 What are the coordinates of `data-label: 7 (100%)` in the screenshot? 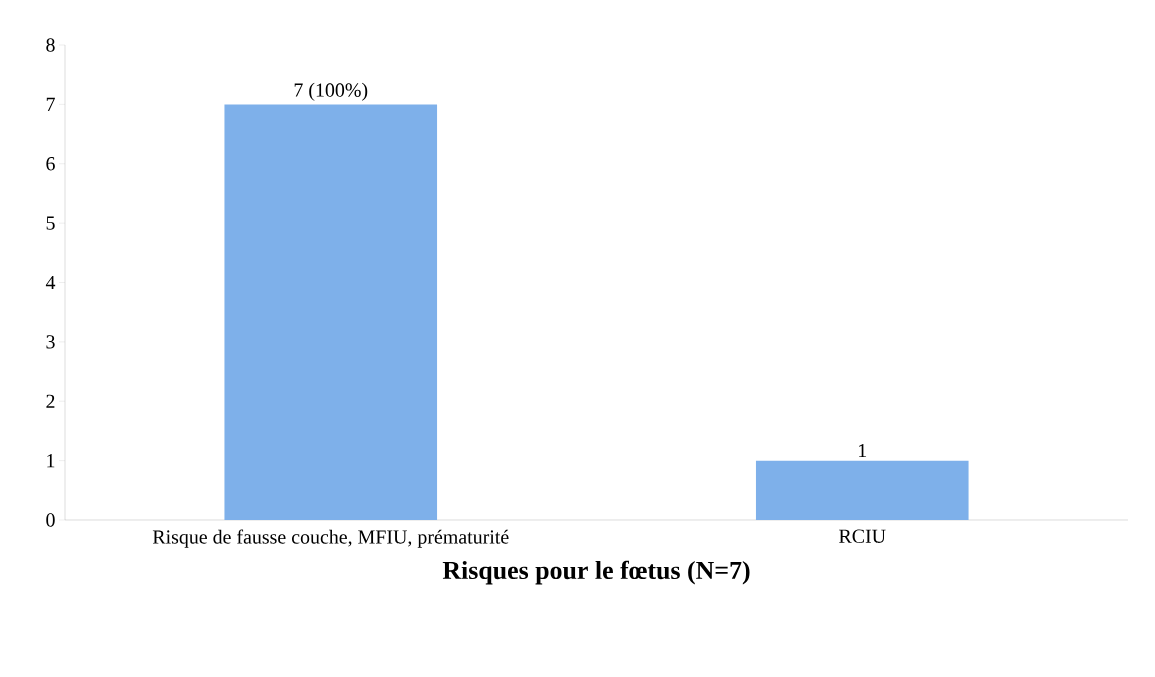 It's located at (331, 91).